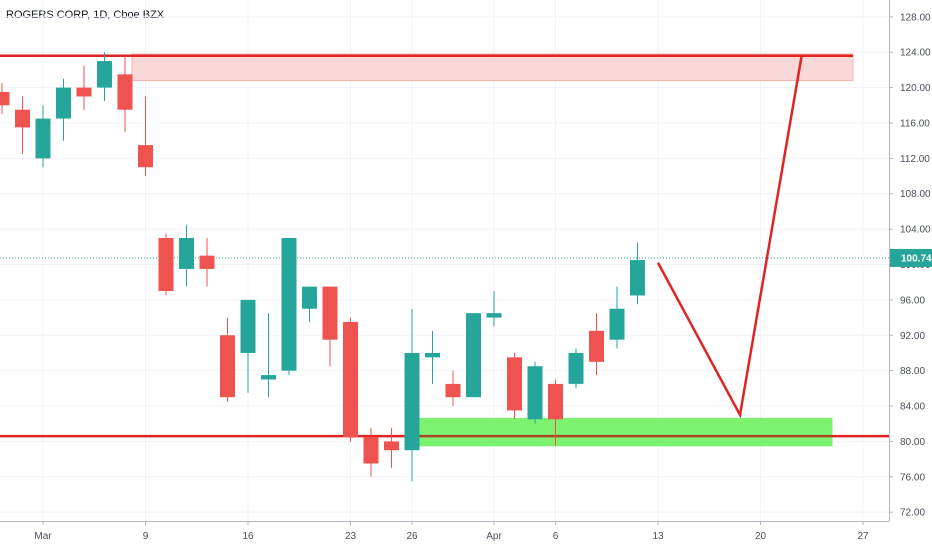 Image resolution: width=932 pixels, height=550 pixels. Describe the element at coordinates (146, 536) in the screenshot. I see `time-tick-label: 9` at that location.